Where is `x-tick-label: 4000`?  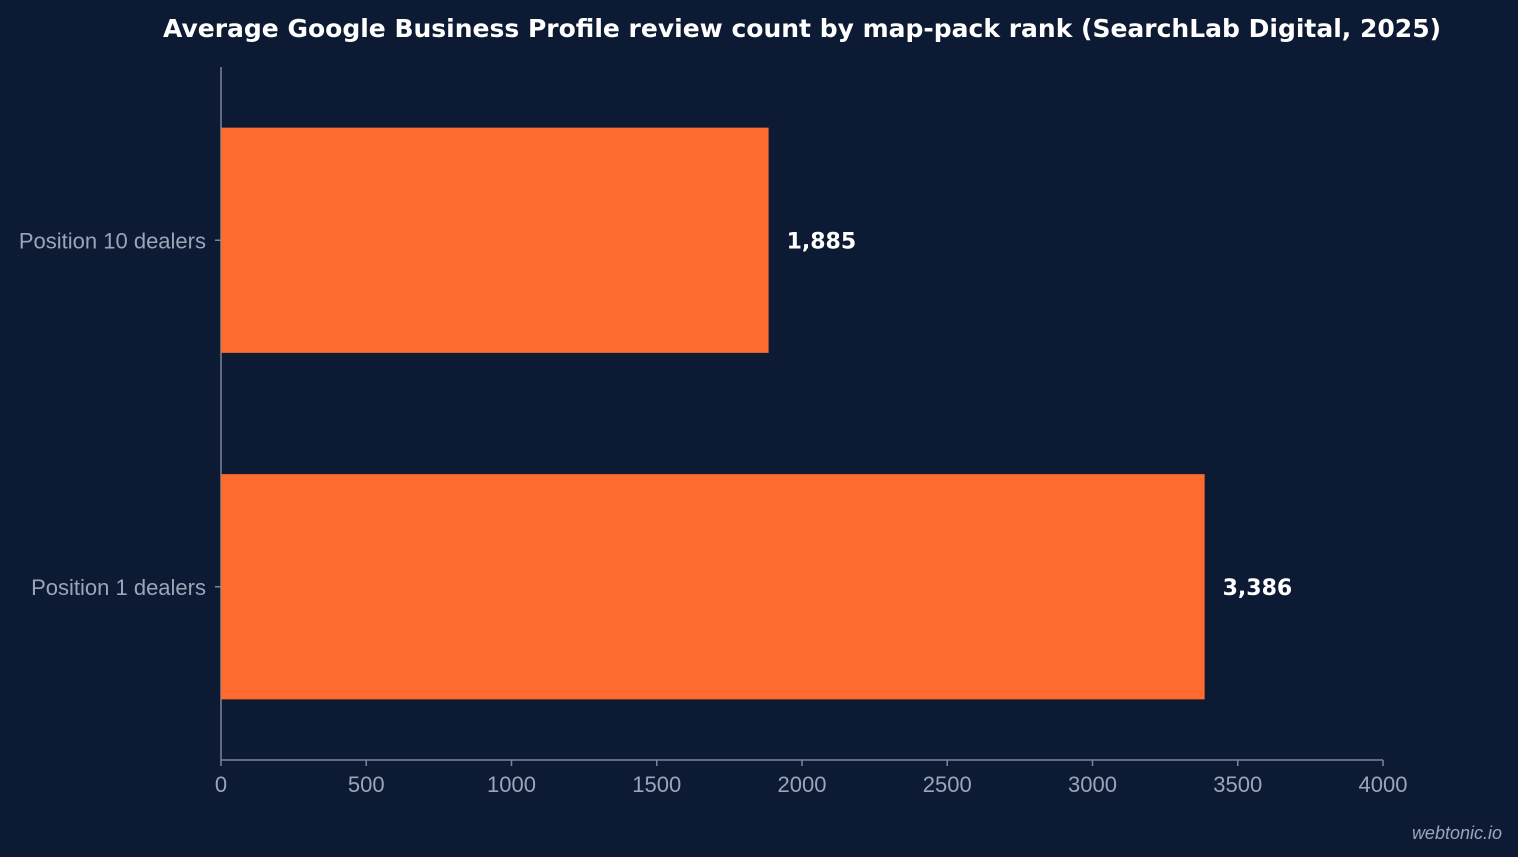
x-tick-label: 4000 is located at coordinates (1383, 784).